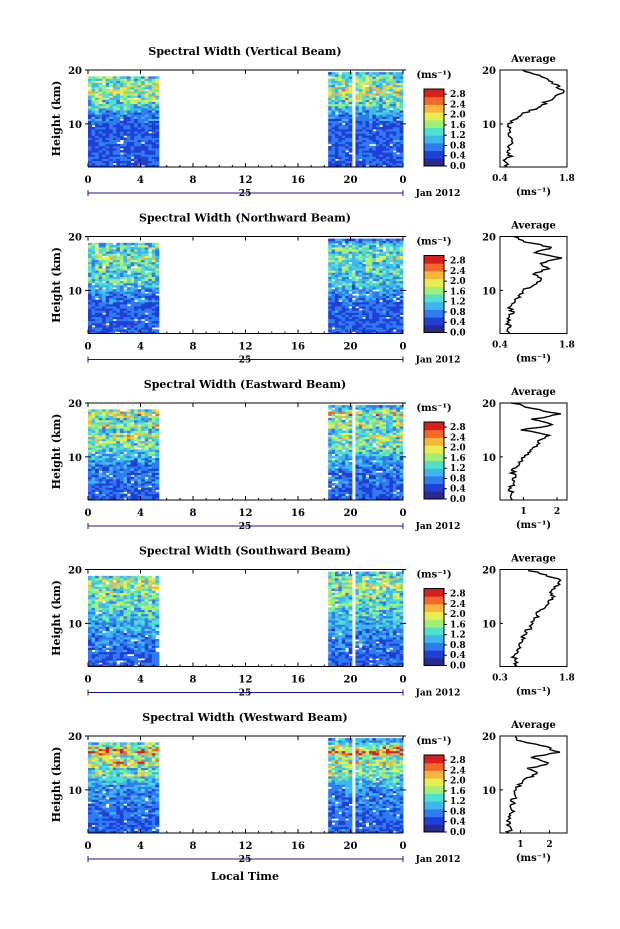  I want to click on colorbar-segment, so click(434, 147).